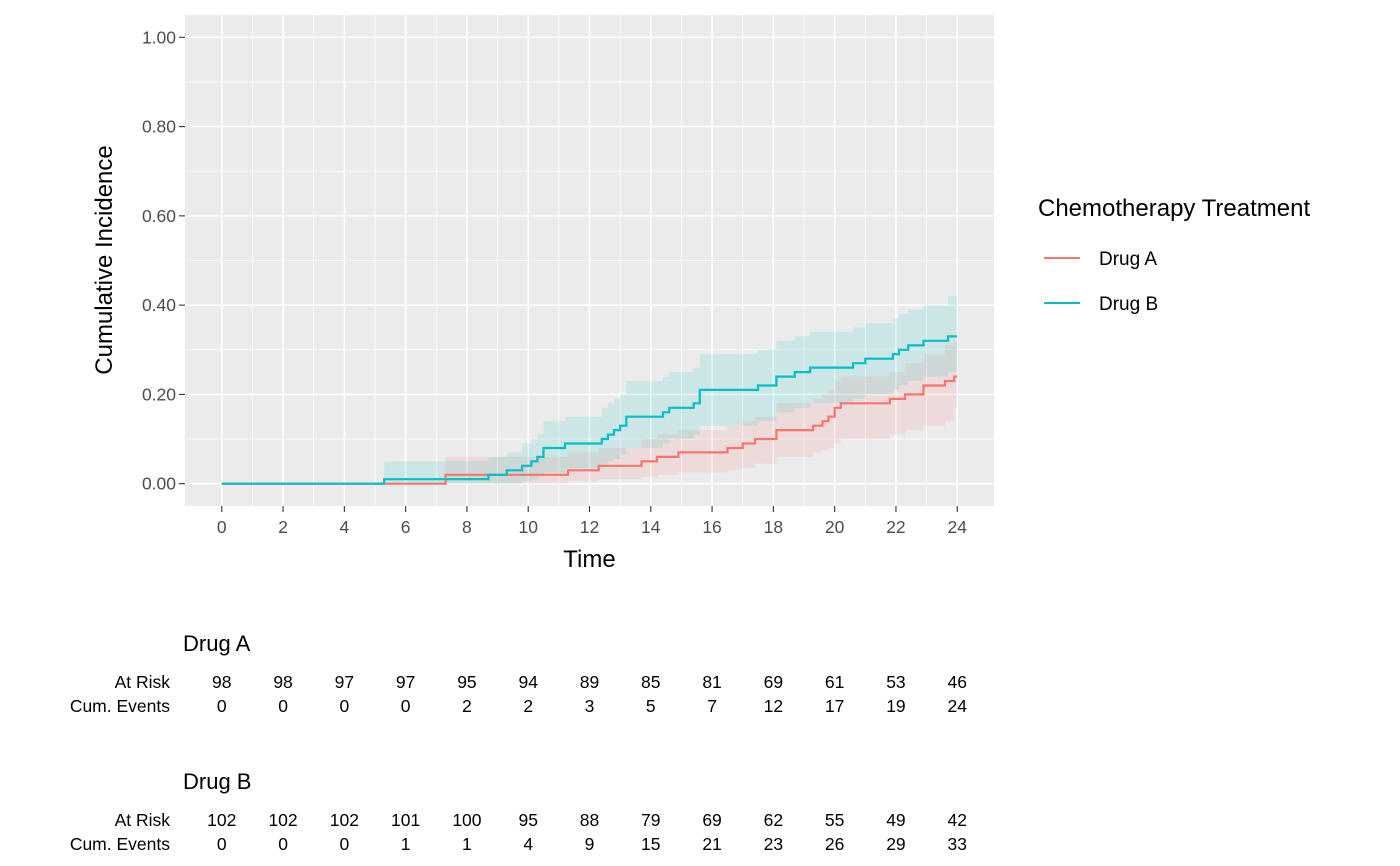  I want to click on confidence-ribbons, so click(589, 390).